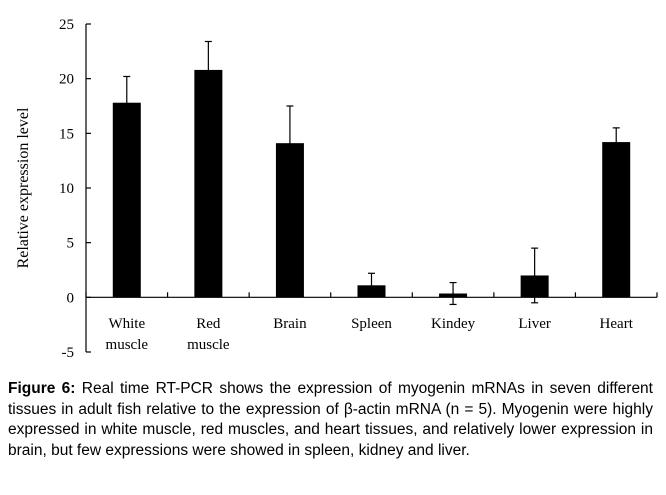  Describe the element at coordinates (290, 324) in the screenshot. I see `x-tick-label: Brain` at that location.